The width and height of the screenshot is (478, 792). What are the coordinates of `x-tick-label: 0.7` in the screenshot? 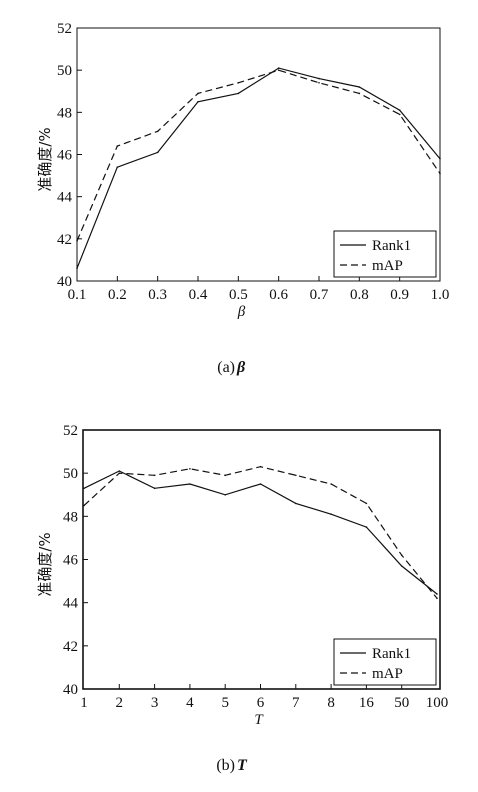 It's located at (319, 295).